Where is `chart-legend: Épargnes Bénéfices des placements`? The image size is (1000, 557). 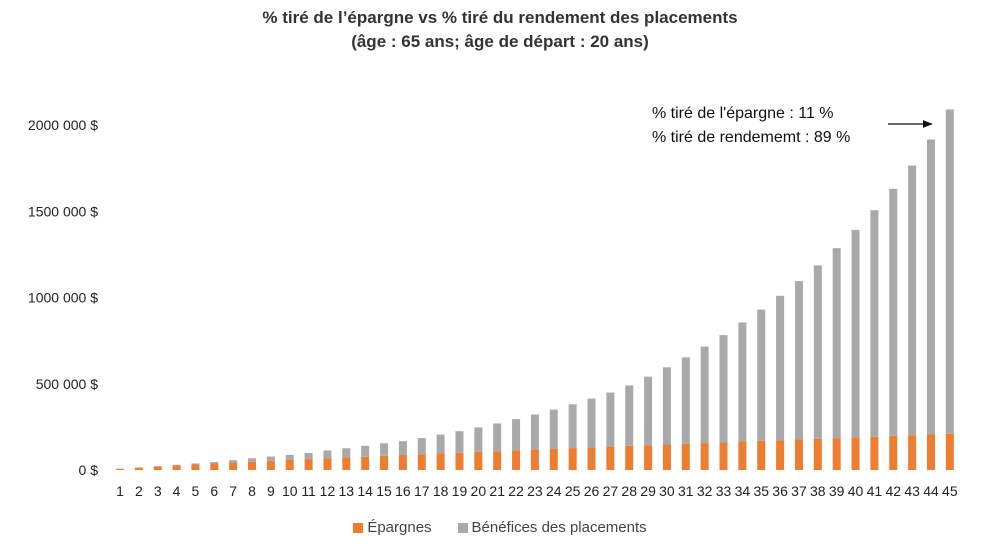
chart-legend: Épargnes Bénéfices des placements is located at coordinates (500, 527).